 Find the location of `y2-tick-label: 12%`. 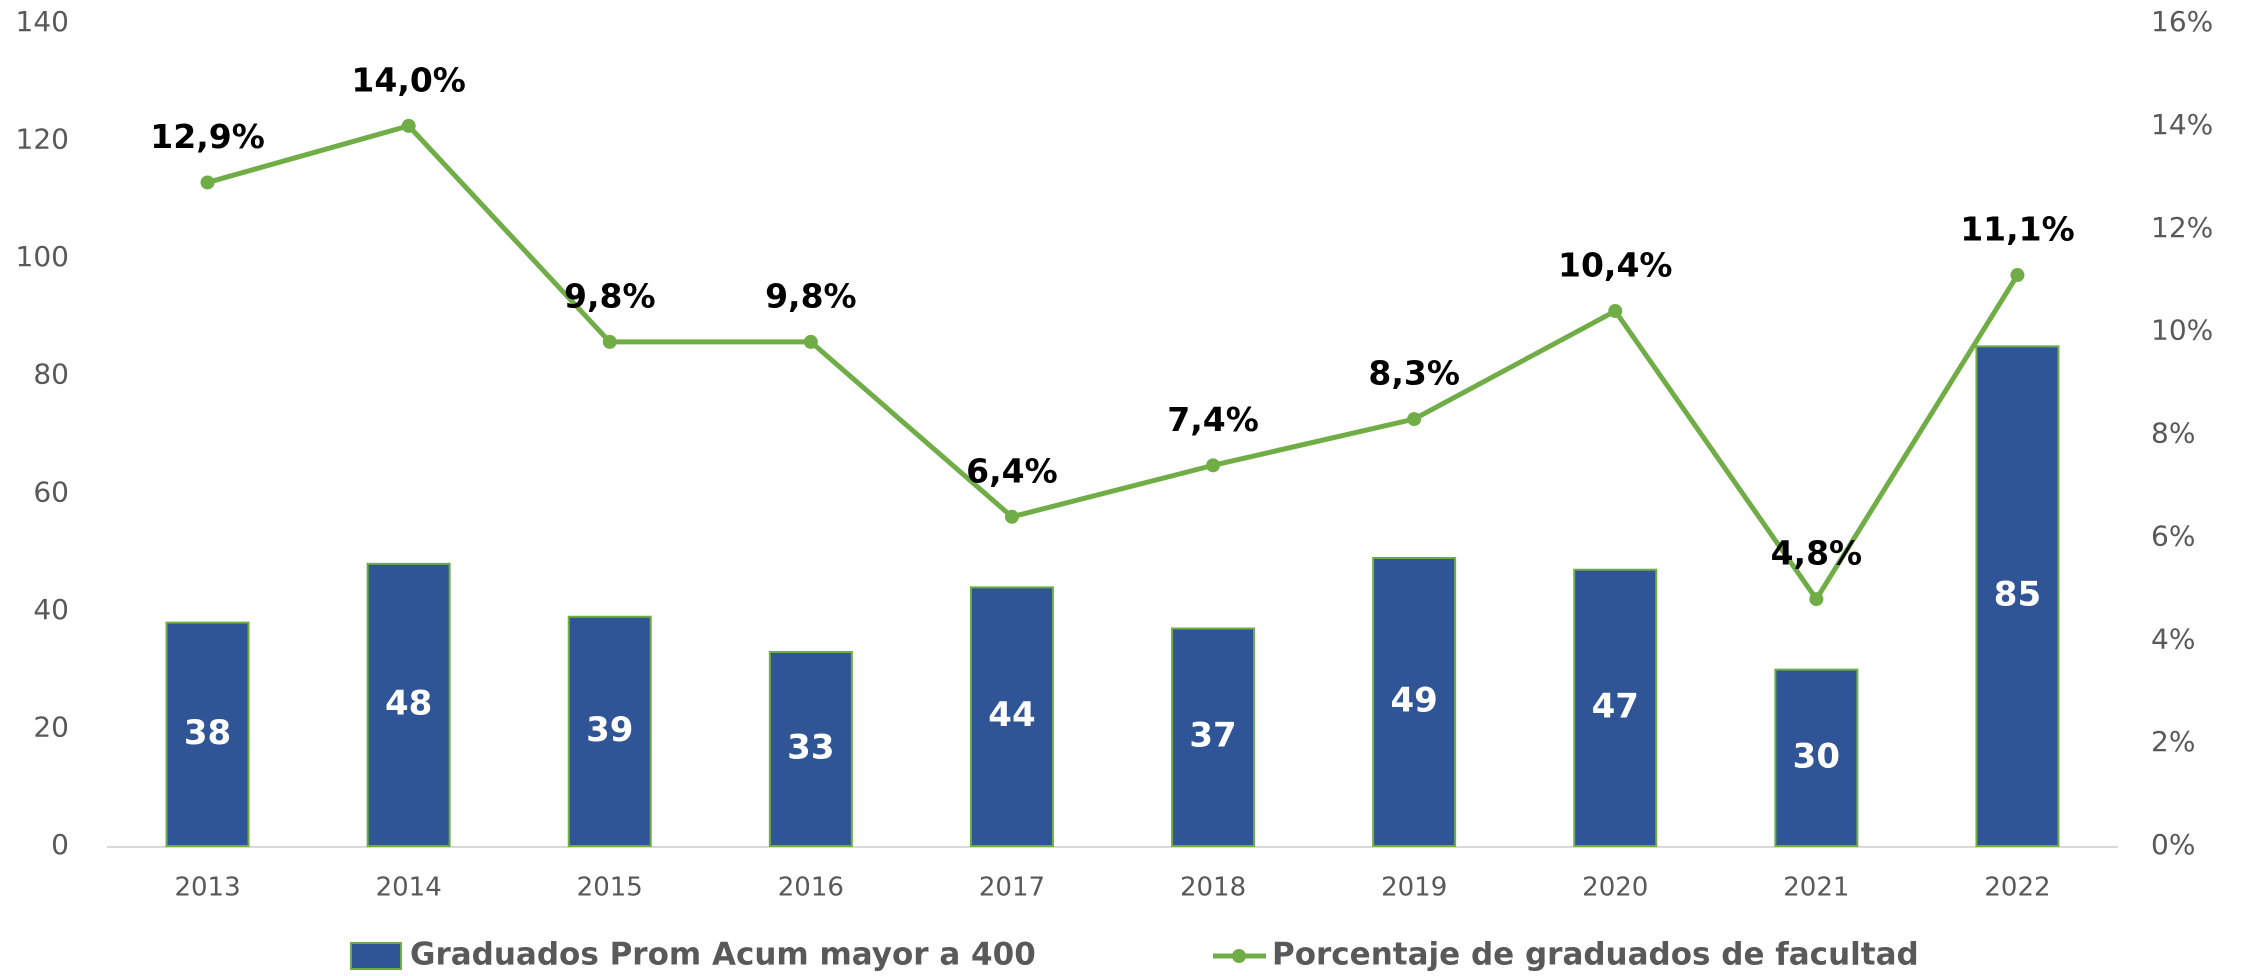

y2-tick-label: 12% is located at coordinates (2182, 227).